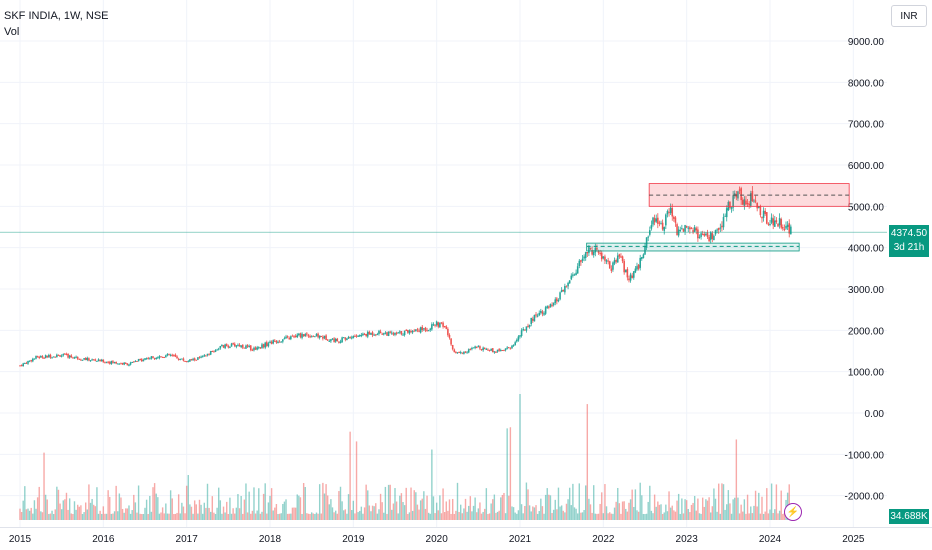  Describe the element at coordinates (909, 16) in the screenshot. I see `currency-button: INR` at that location.